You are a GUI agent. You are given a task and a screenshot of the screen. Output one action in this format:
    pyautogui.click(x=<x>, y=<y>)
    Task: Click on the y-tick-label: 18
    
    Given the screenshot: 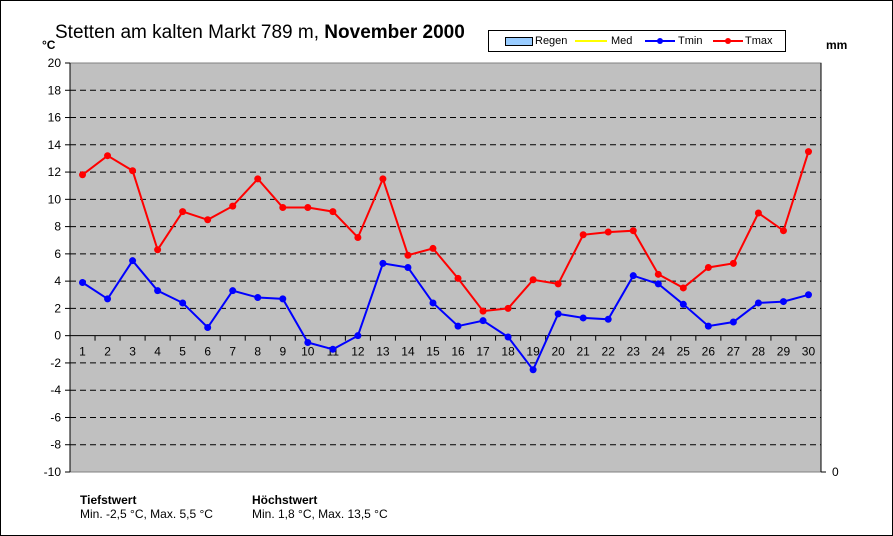 What is the action you would take?
    pyautogui.click(x=55, y=90)
    